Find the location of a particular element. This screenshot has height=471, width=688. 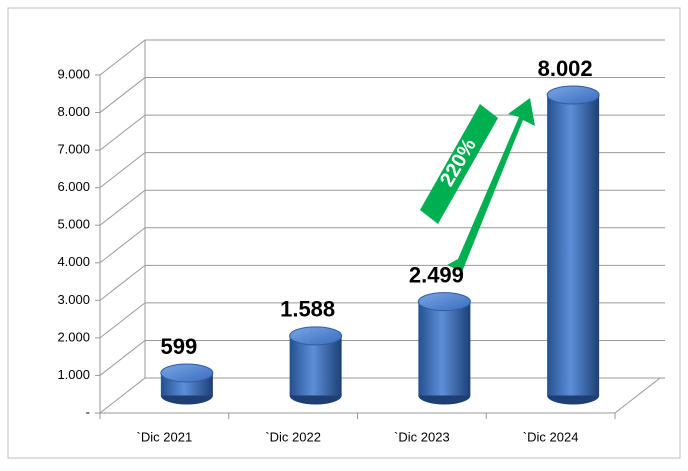

x-tick-label: `Dic 2022 is located at coordinates (293, 436).